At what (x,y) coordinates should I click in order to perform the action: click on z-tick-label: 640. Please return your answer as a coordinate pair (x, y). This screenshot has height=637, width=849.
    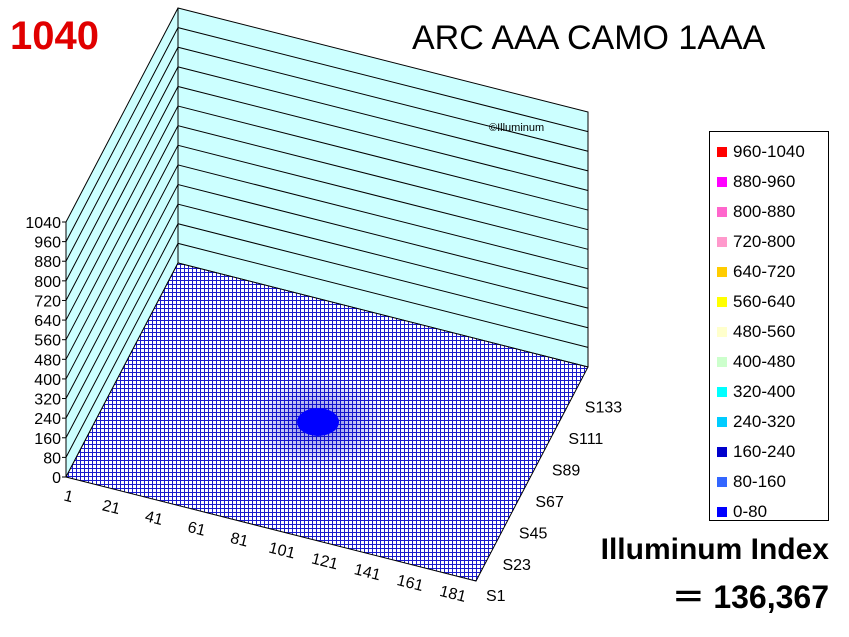
    Looking at the image, I should click on (47, 321).